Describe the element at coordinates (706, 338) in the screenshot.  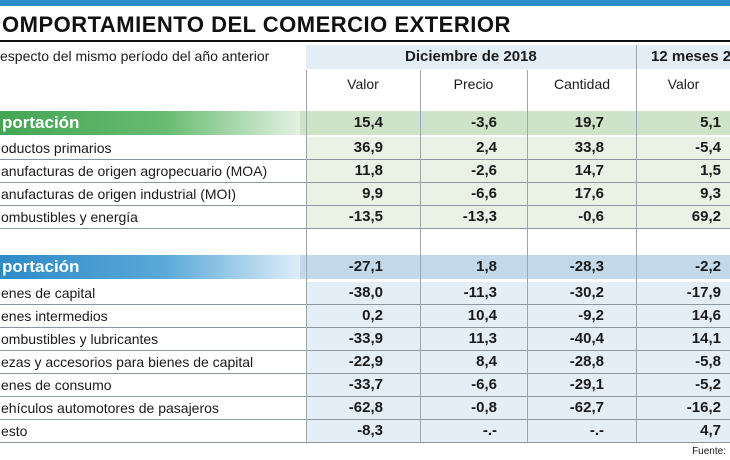
I see `cell-valor-12m: 14,1` at that location.